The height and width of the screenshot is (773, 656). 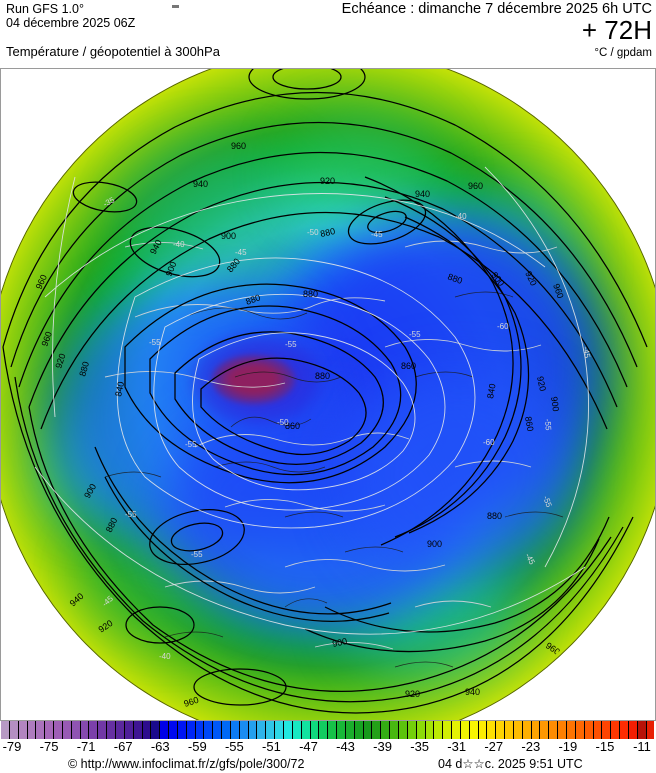 I want to click on colorbar-tick: -43, so click(x=345, y=746).